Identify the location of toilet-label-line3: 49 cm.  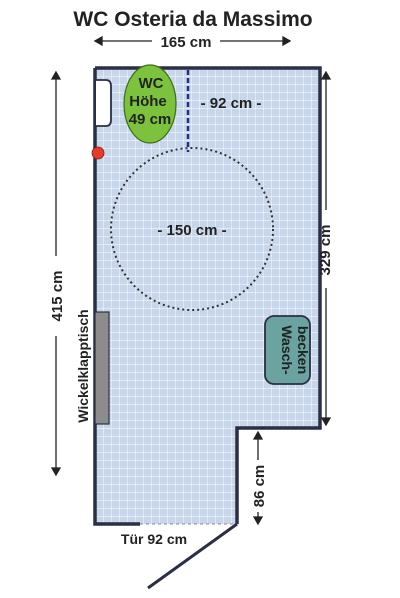
(150, 119).